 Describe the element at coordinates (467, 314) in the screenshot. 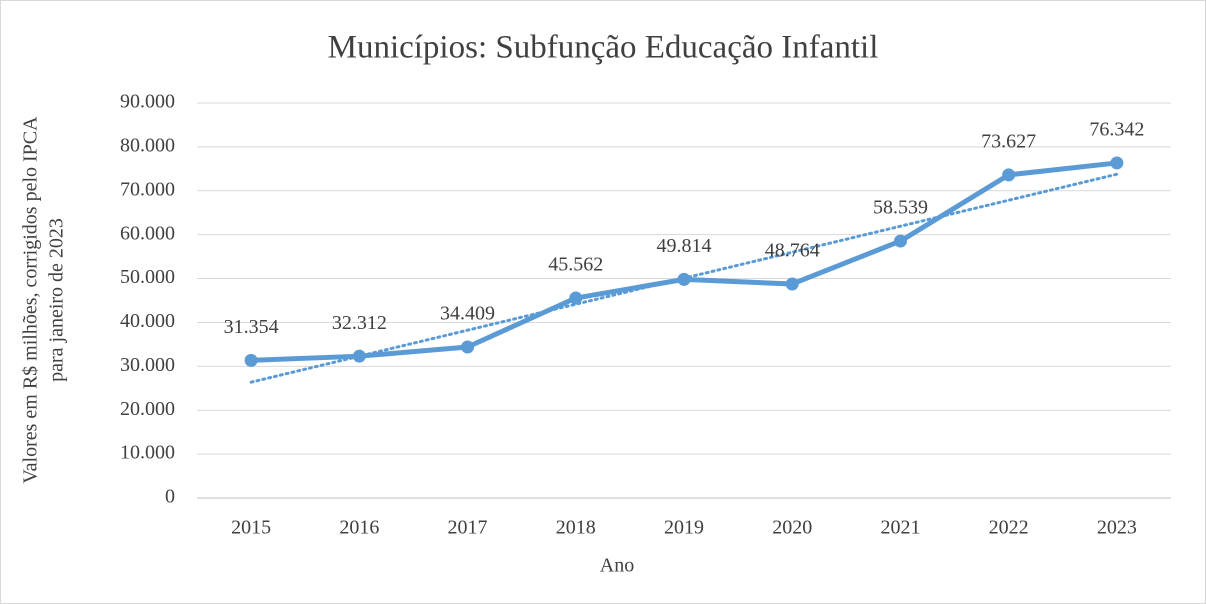

I see `data-label: 34.409` at that location.